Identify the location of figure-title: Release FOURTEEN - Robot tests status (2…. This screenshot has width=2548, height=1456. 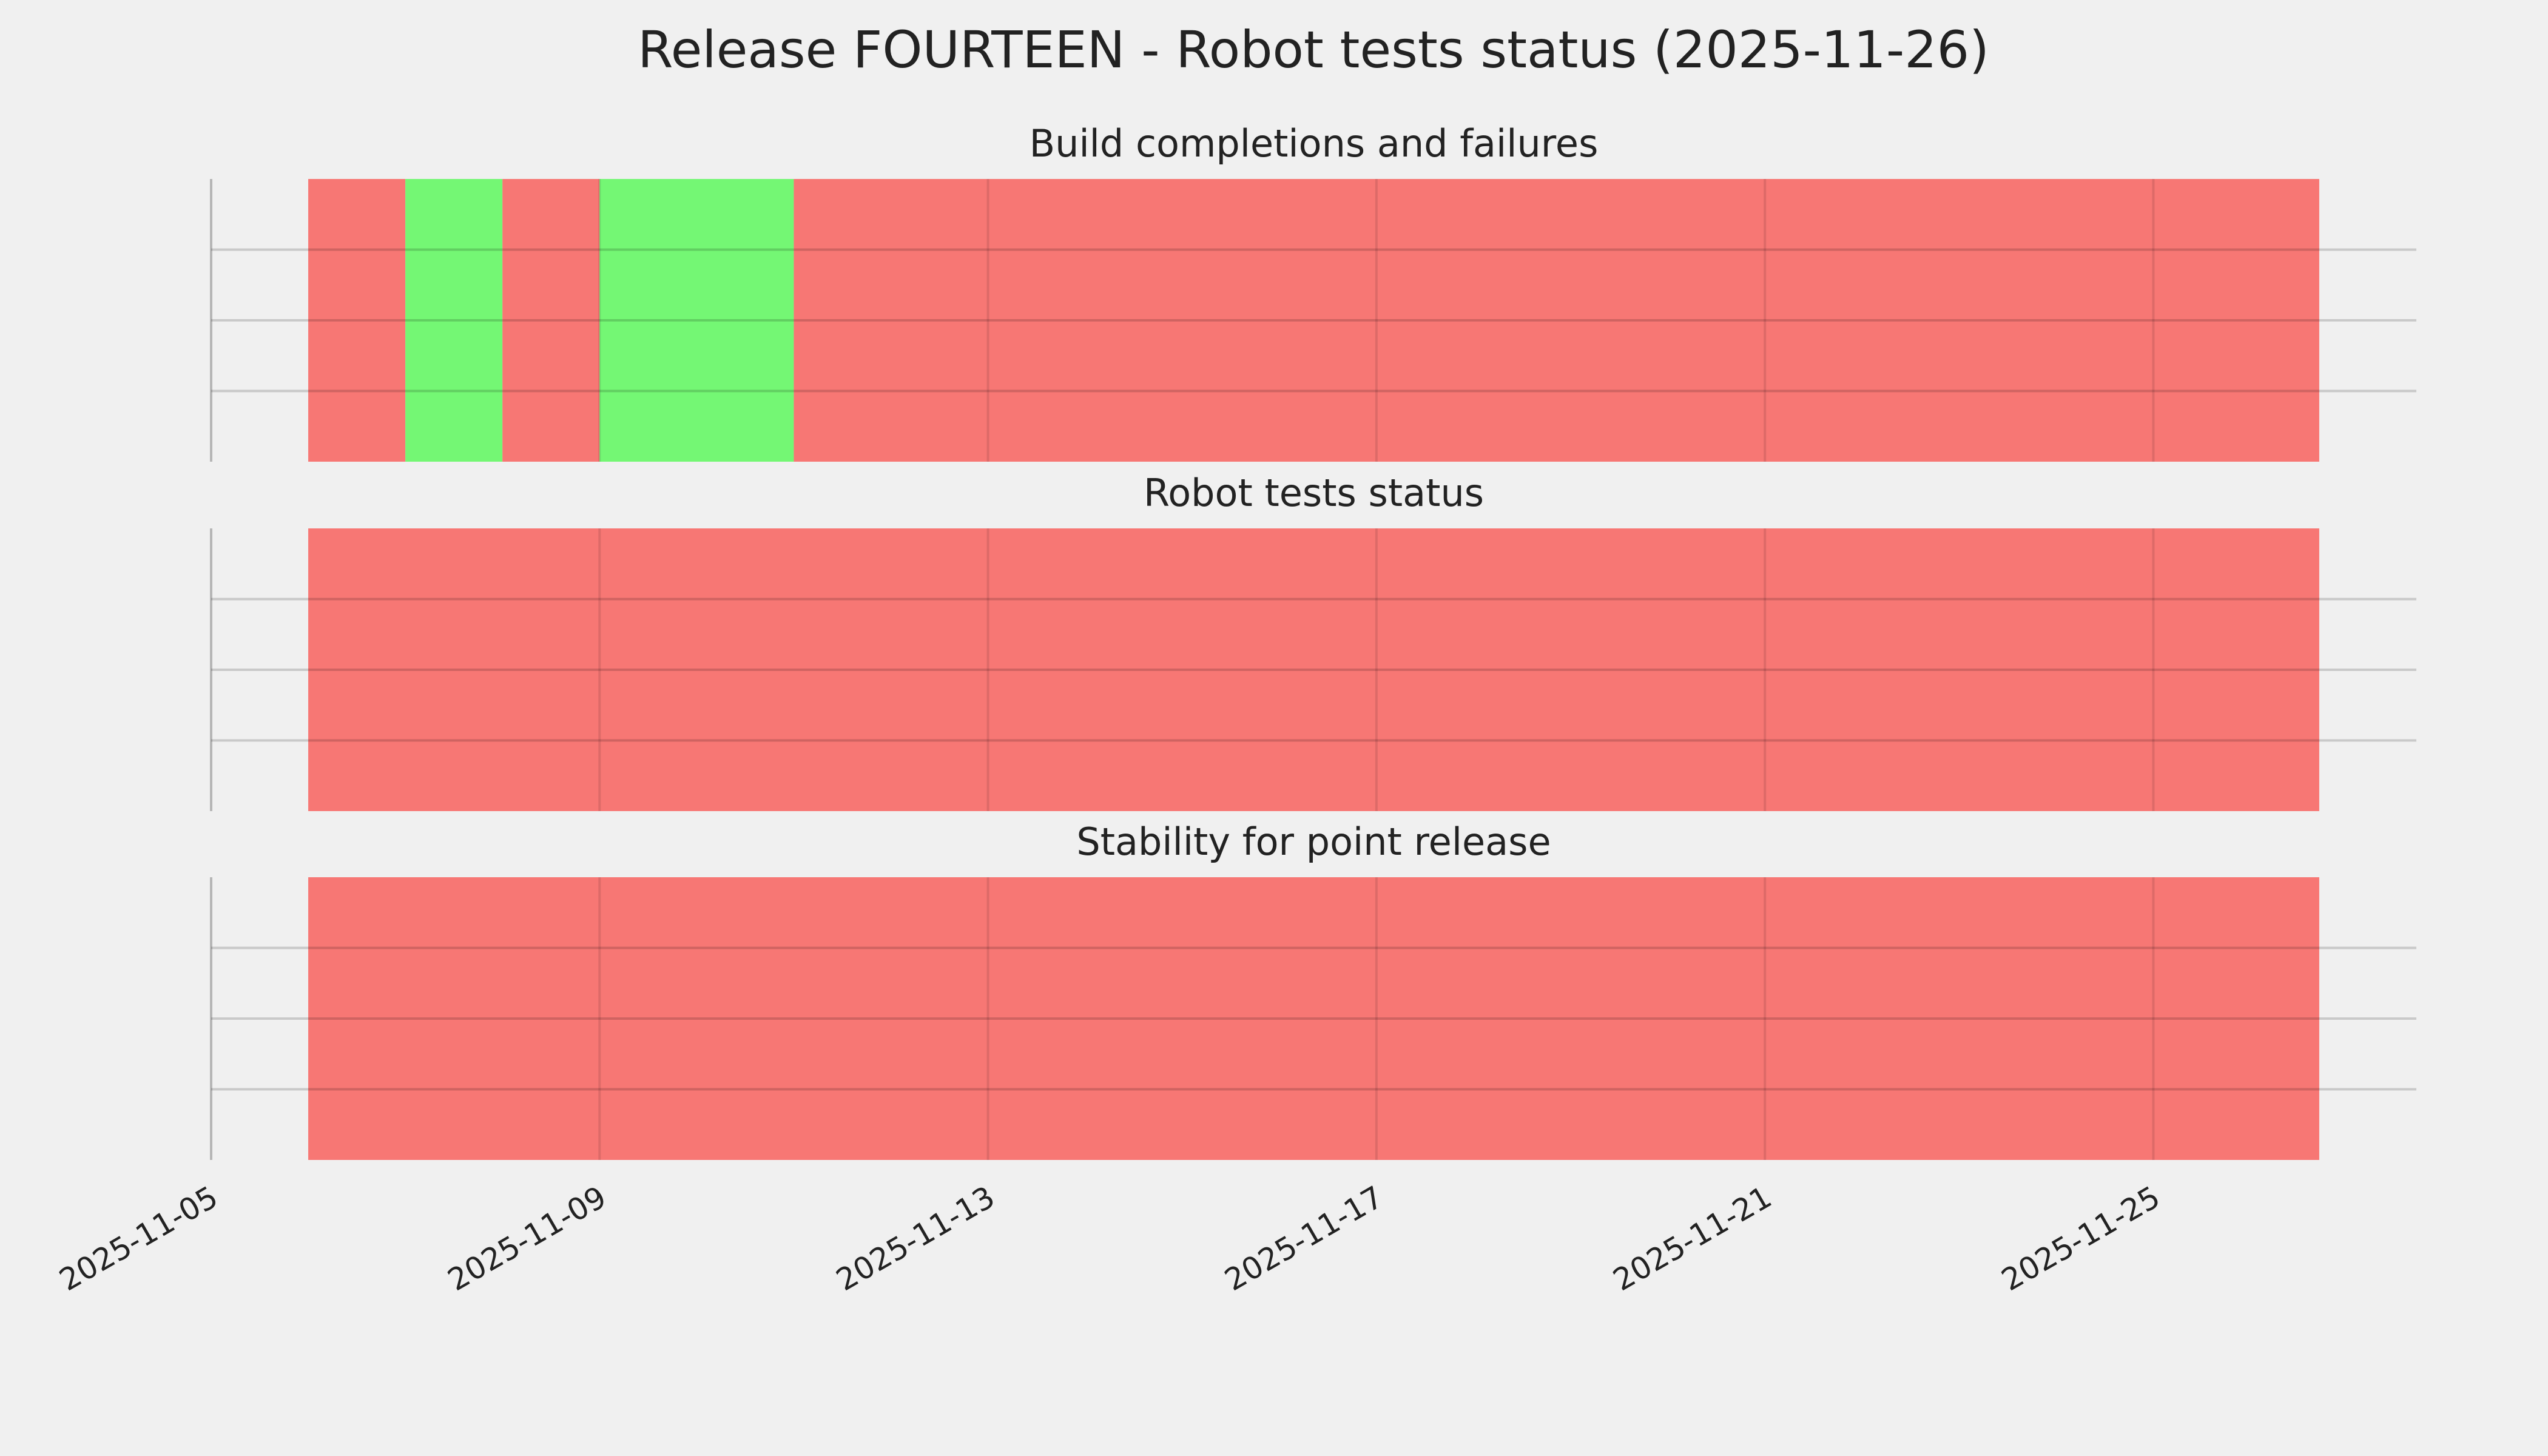
(1313, 49).